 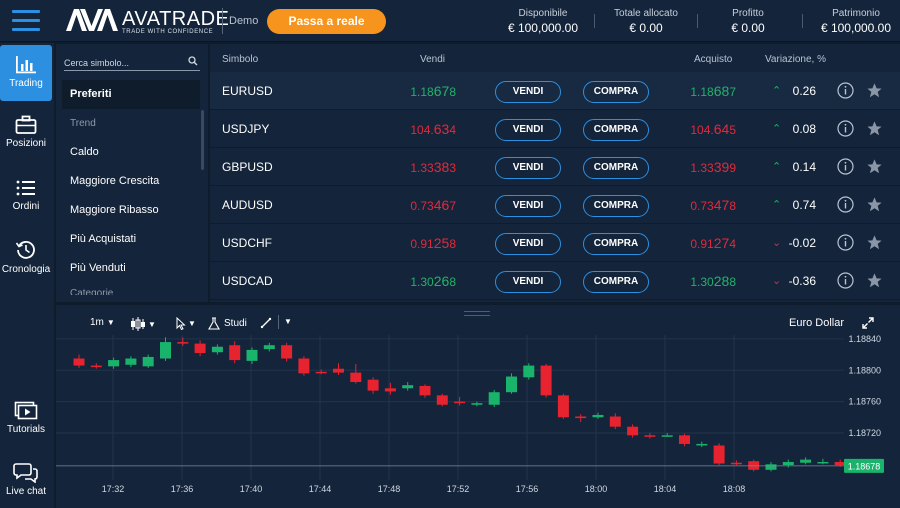 I want to click on drawing-menu: ▼, so click(x=288, y=321).